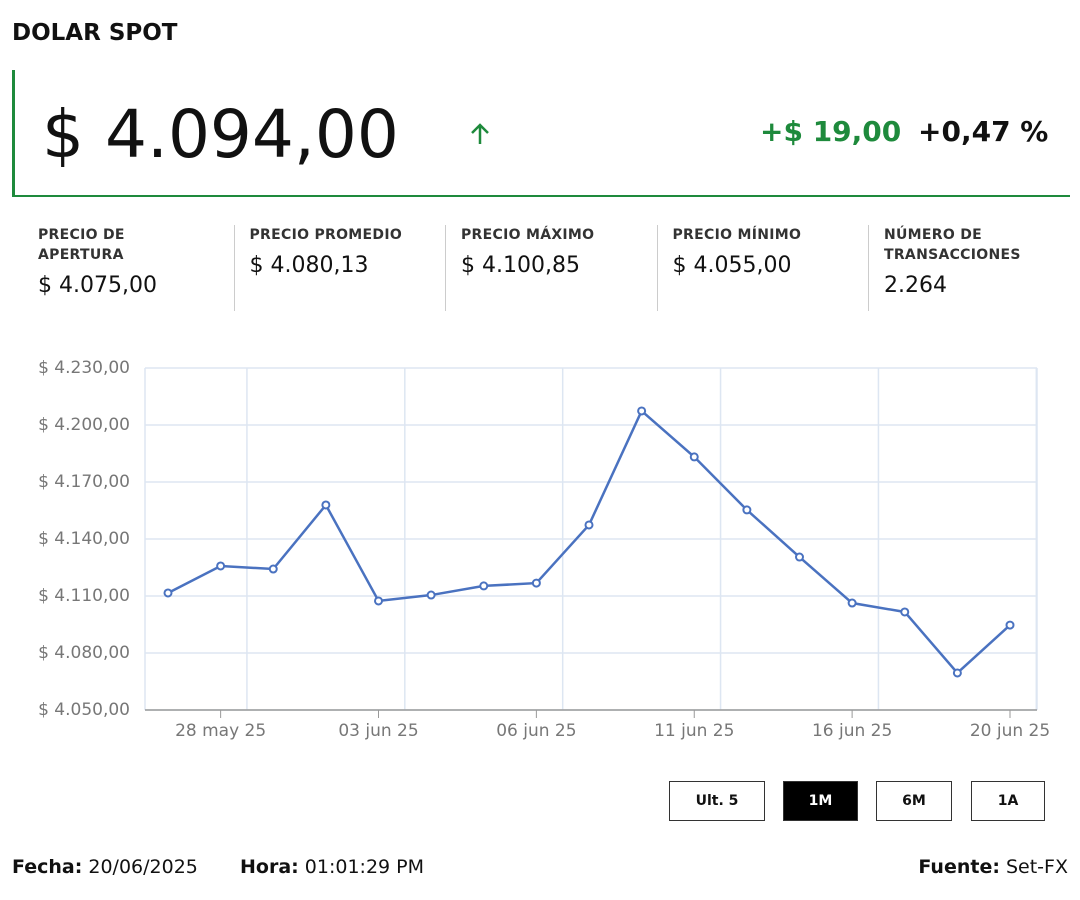 This screenshot has width=1080, height=900. What do you see at coordinates (1010, 731) in the screenshot?
I see `x-tick-label: 20 jun 25` at bounding box center [1010, 731].